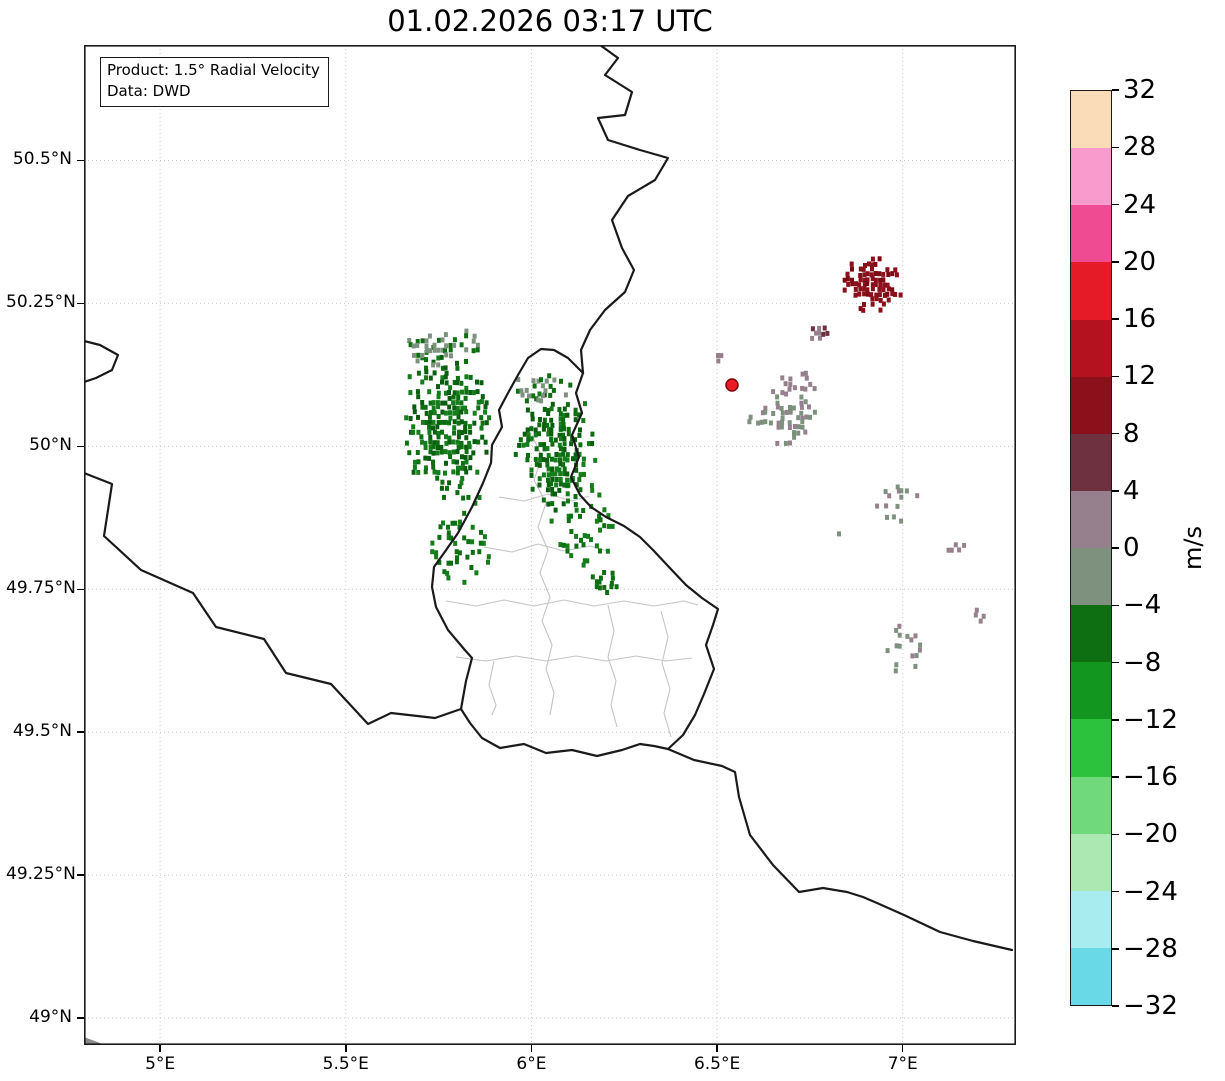 Image resolution: width=1225 pixels, height=1081 pixels. I want to click on colorbar, so click(1091, 548).